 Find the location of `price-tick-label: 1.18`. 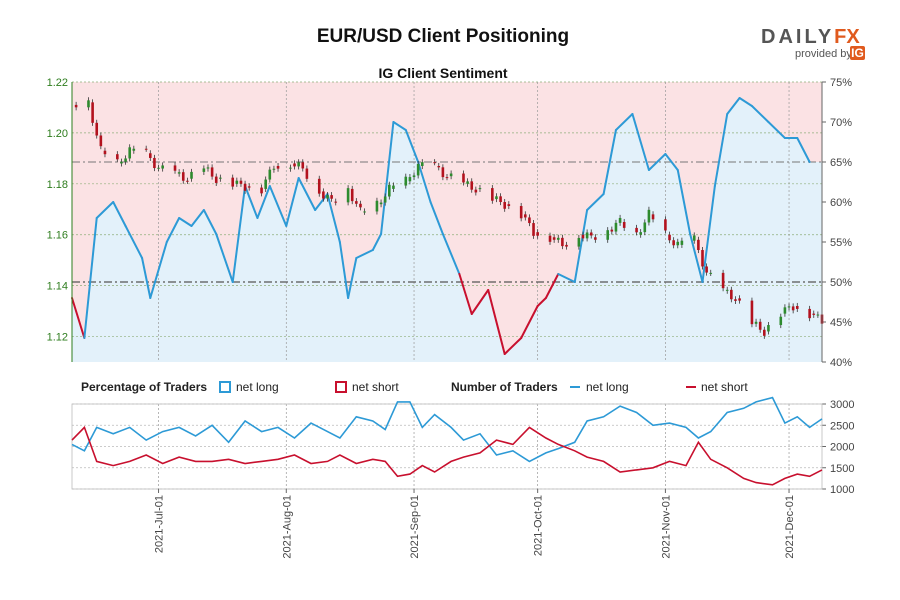

price-tick-label: 1.18 is located at coordinates (57, 185).